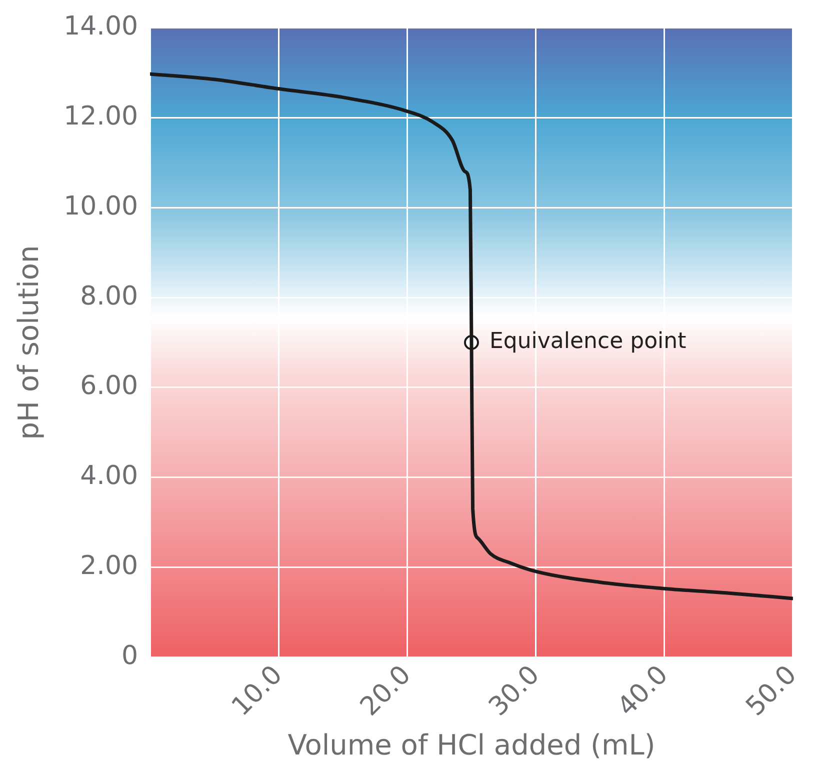 This screenshot has height=778, width=818. I want to click on y-tick-label: 8.00, so click(109, 296).